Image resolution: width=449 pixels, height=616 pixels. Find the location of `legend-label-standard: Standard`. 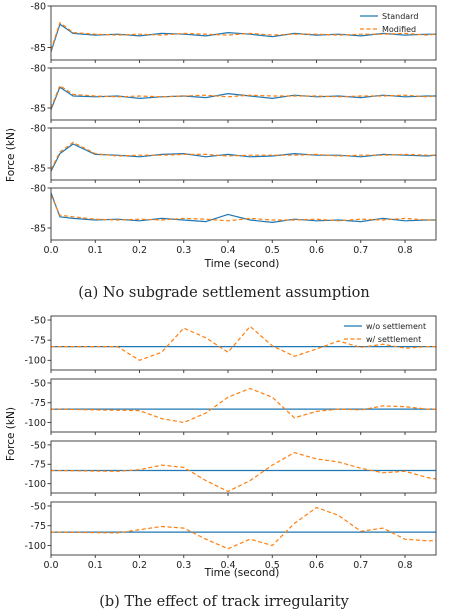

legend-label-standard: Standard is located at coordinates (400, 16).